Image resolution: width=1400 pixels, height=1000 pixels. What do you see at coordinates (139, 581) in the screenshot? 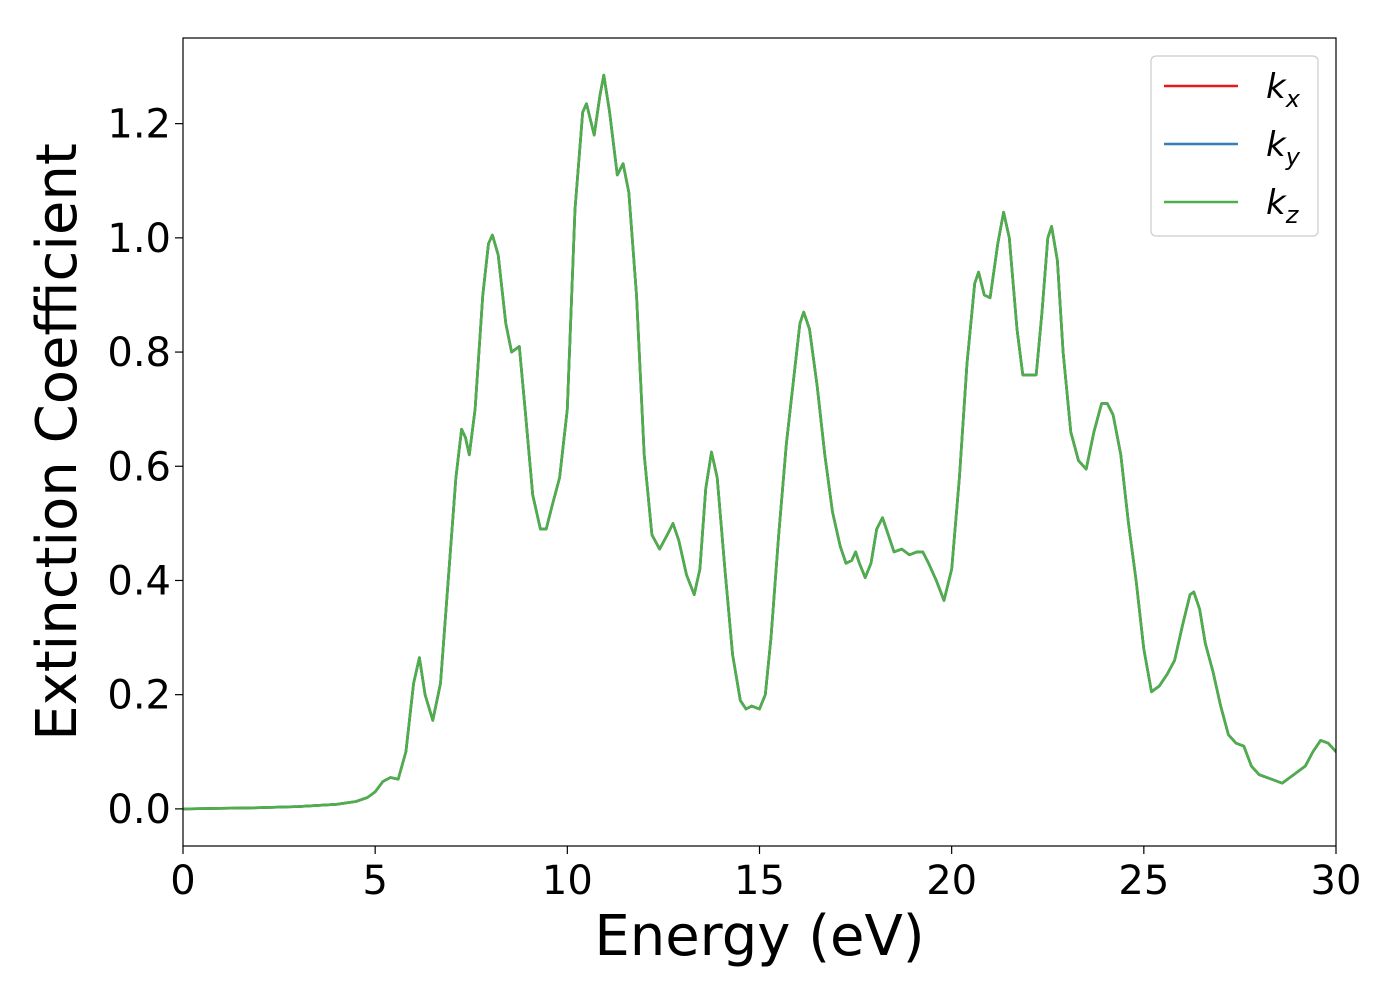
I see `y-tick-label: 0.4` at bounding box center [139, 581].